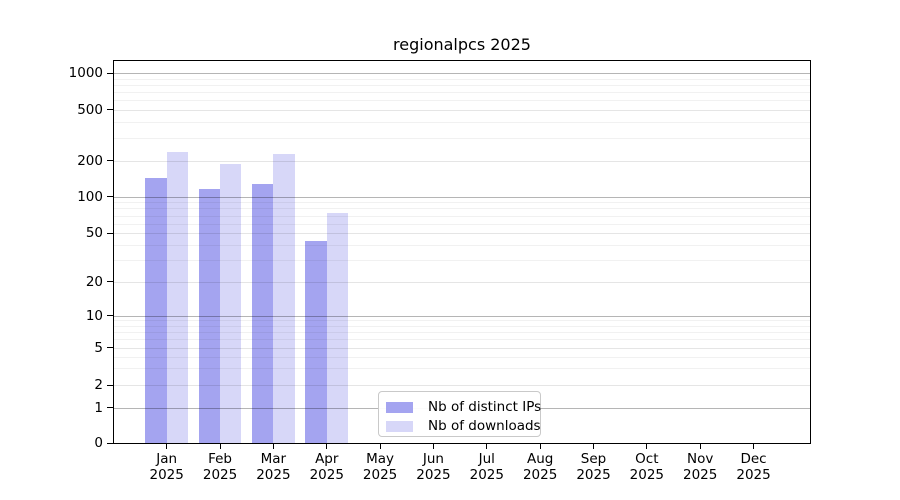  I want to click on x-tick-label-sep: Sep 2025, so click(594, 467).